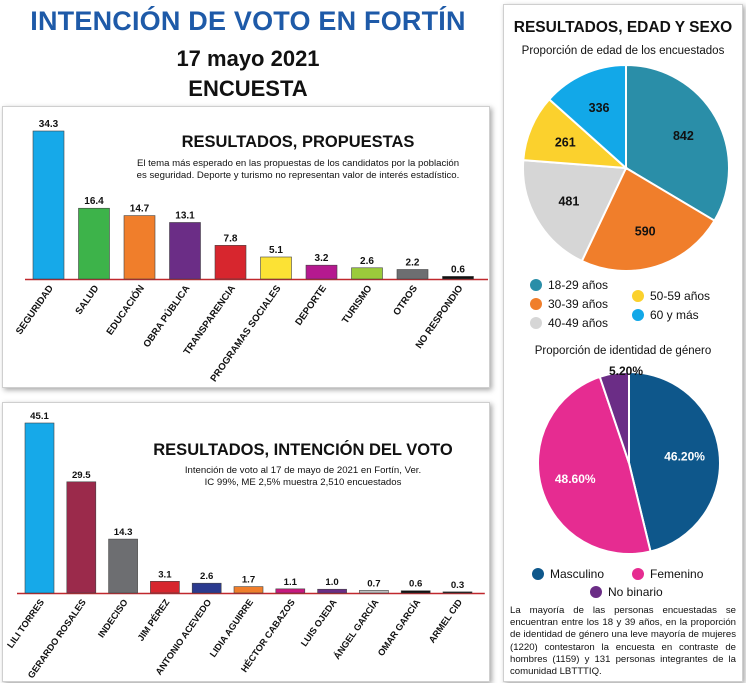  Describe the element at coordinates (457, 585) in the screenshot. I see `value-label-armel-cid: 0.3` at that location.